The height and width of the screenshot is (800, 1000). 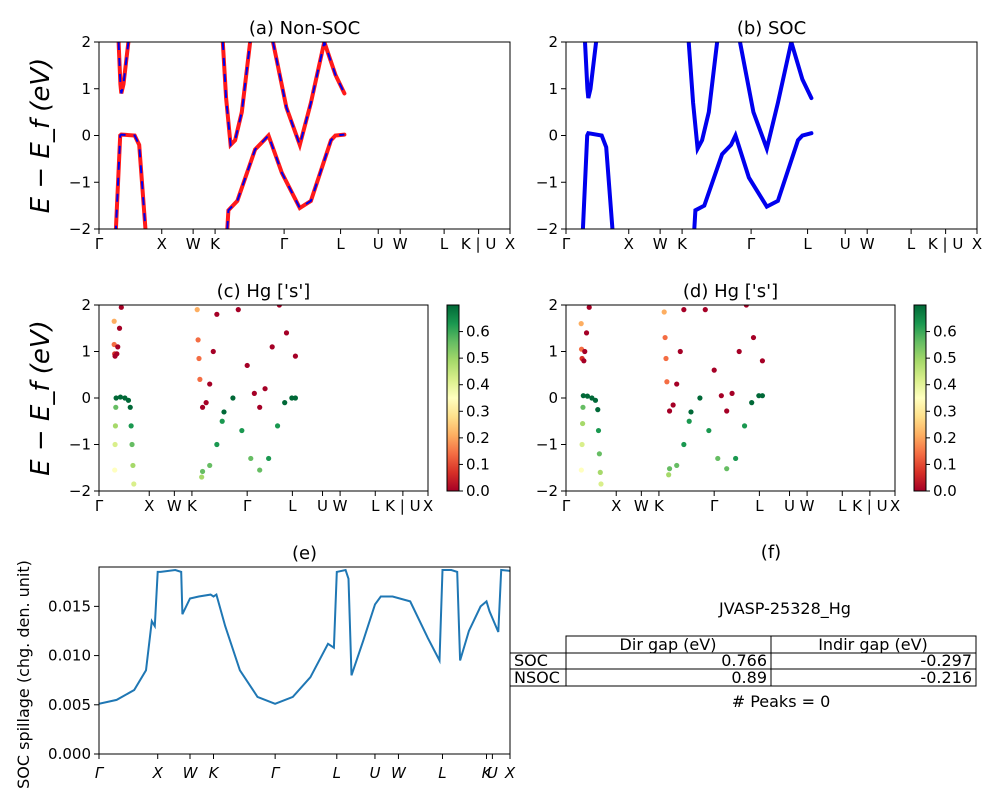 What do you see at coordinates (41, 136) in the screenshot?
I see `y-axis-label: E − E_f (eV)` at bounding box center [41, 136].